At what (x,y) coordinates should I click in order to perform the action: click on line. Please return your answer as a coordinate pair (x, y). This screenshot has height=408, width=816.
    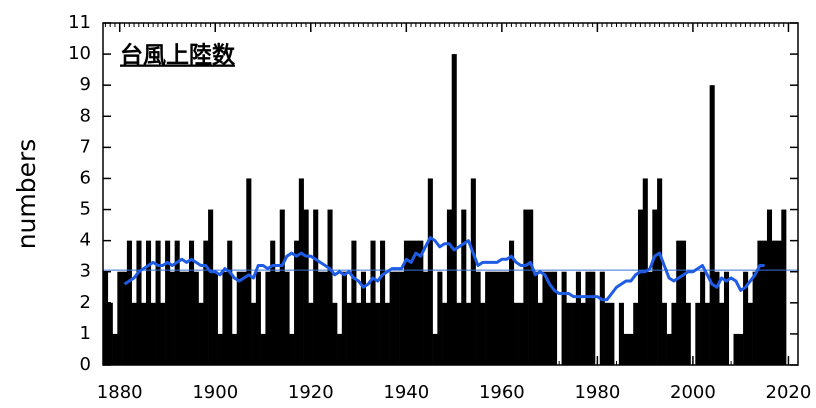
    Looking at the image, I should click on (444, 269).